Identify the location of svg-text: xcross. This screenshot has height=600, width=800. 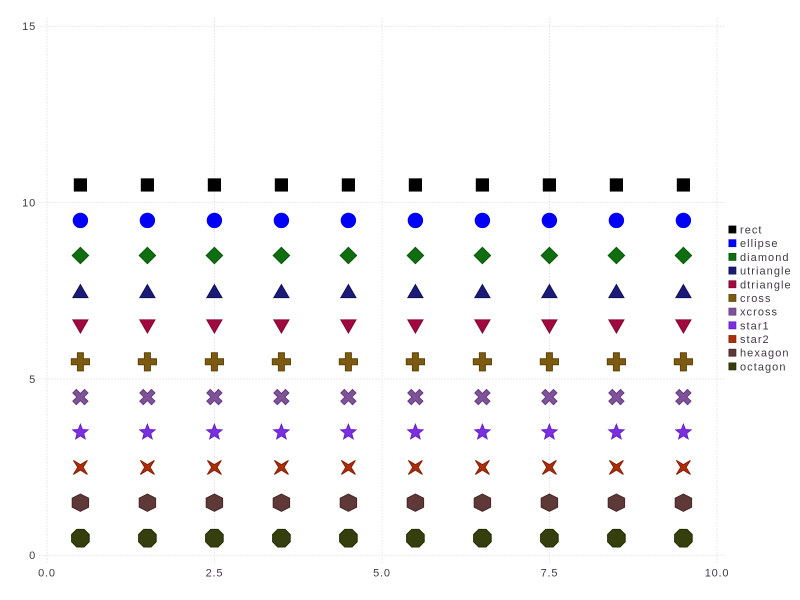
(759, 313).